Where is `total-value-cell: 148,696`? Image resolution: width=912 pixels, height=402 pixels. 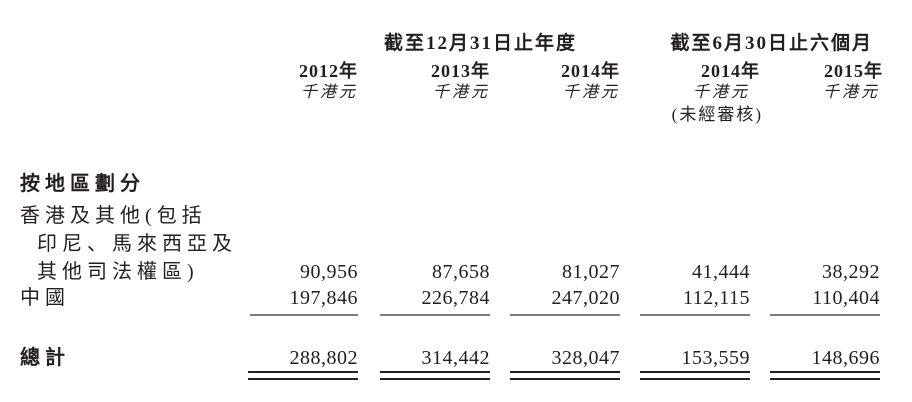 total-value-cell: 148,696 is located at coordinates (845, 358).